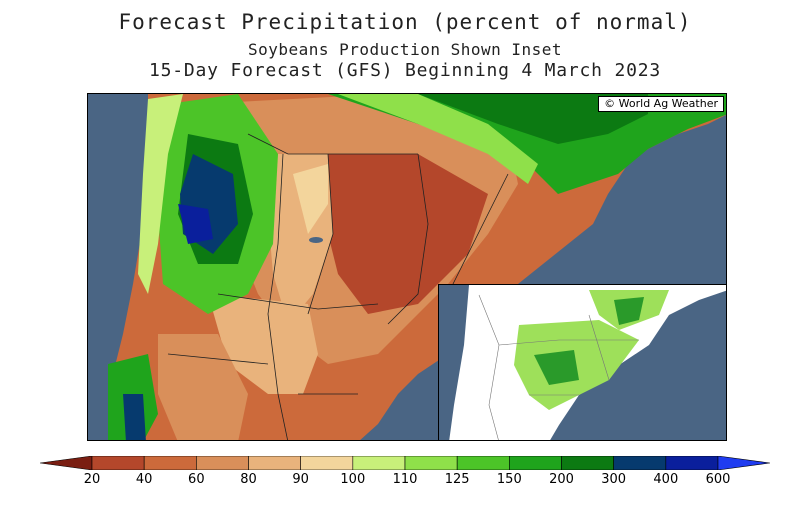  Describe the element at coordinates (353, 479) in the screenshot. I see `legend-tick-label: 100` at that location.